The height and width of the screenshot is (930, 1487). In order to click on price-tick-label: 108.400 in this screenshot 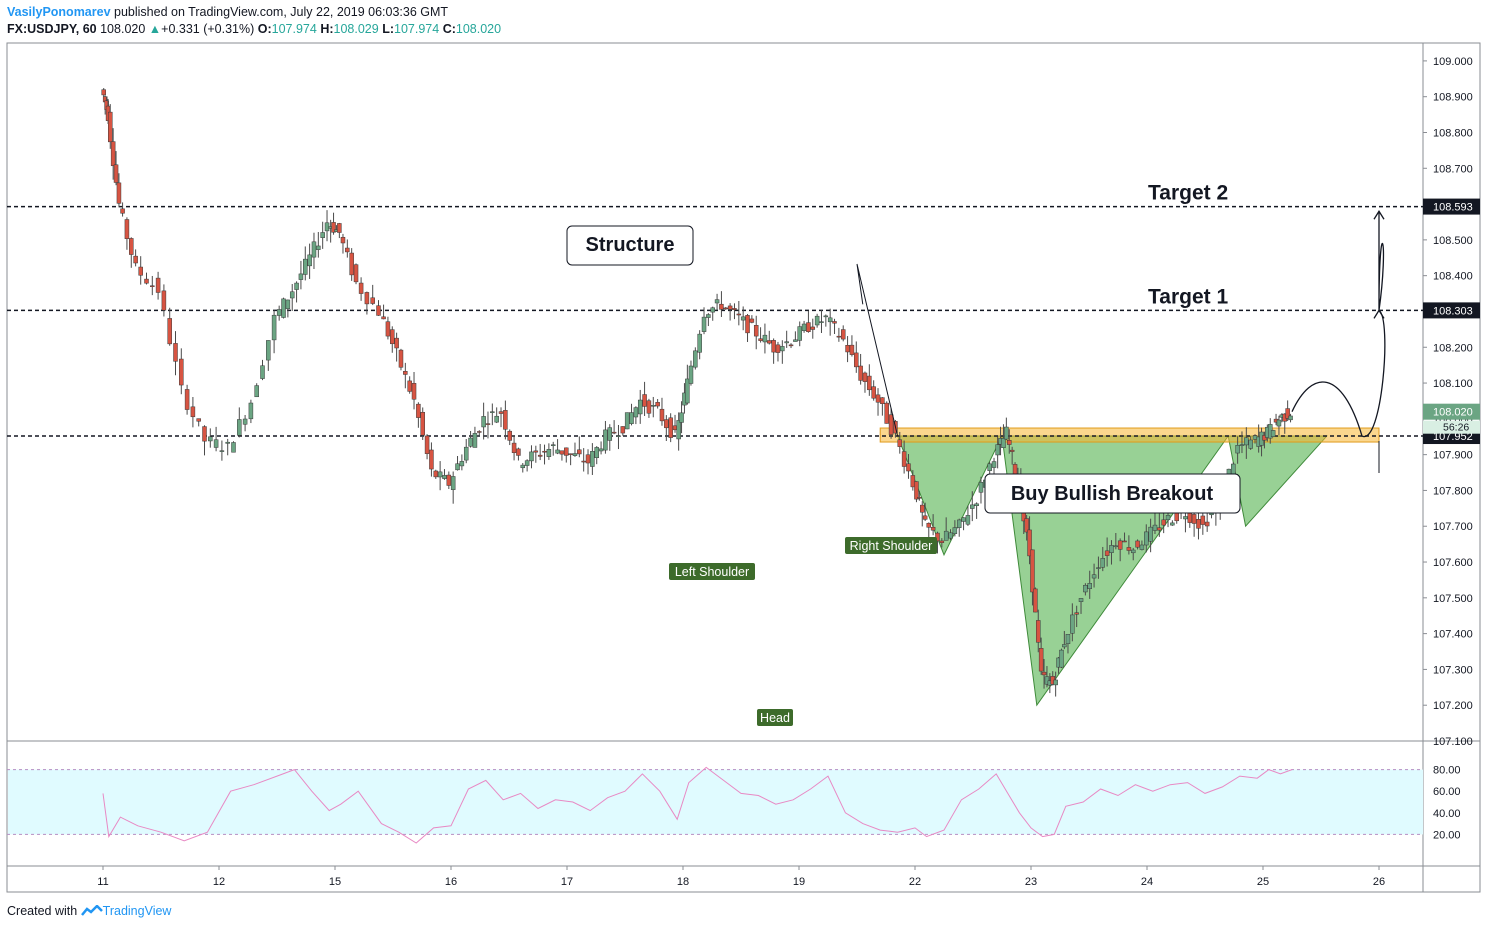, I will do `click(1453, 277)`.